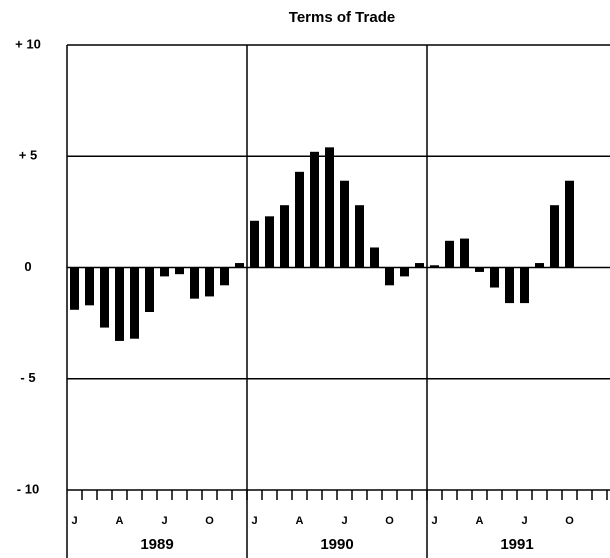 The height and width of the screenshot is (558, 610). What do you see at coordinates (27, 266) in the screenshot?
I see `y-tick-label: 0` at bounding box center [27, 266].